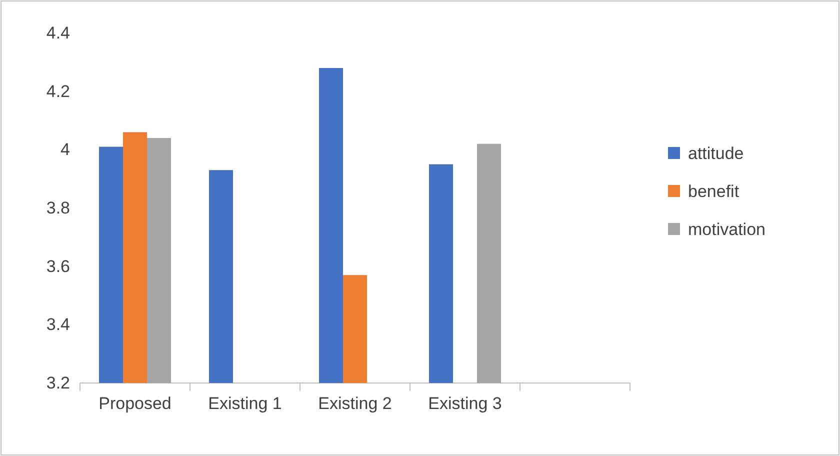  Describe the element at coordinates (65, 150) in the screenshot. I see `y-tick-label: 4` at that location.